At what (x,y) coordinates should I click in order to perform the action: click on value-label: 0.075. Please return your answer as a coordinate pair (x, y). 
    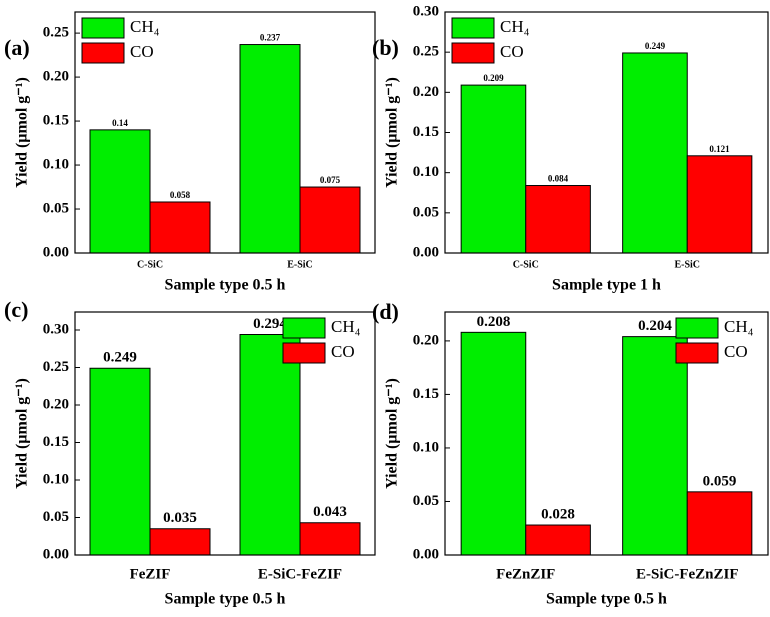
    Looking at the image, I should click on (330, 180).